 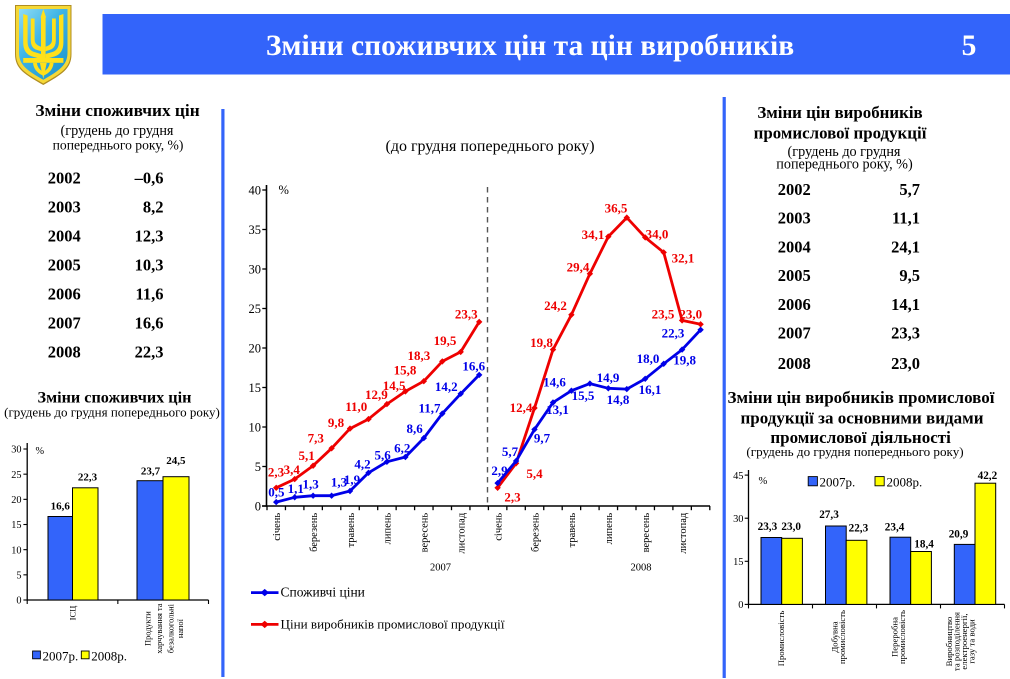 What do you see at coordinates (296, 488) in the screenshot?
I see `svg-text: 1,1` at bounding box center [296, 488].